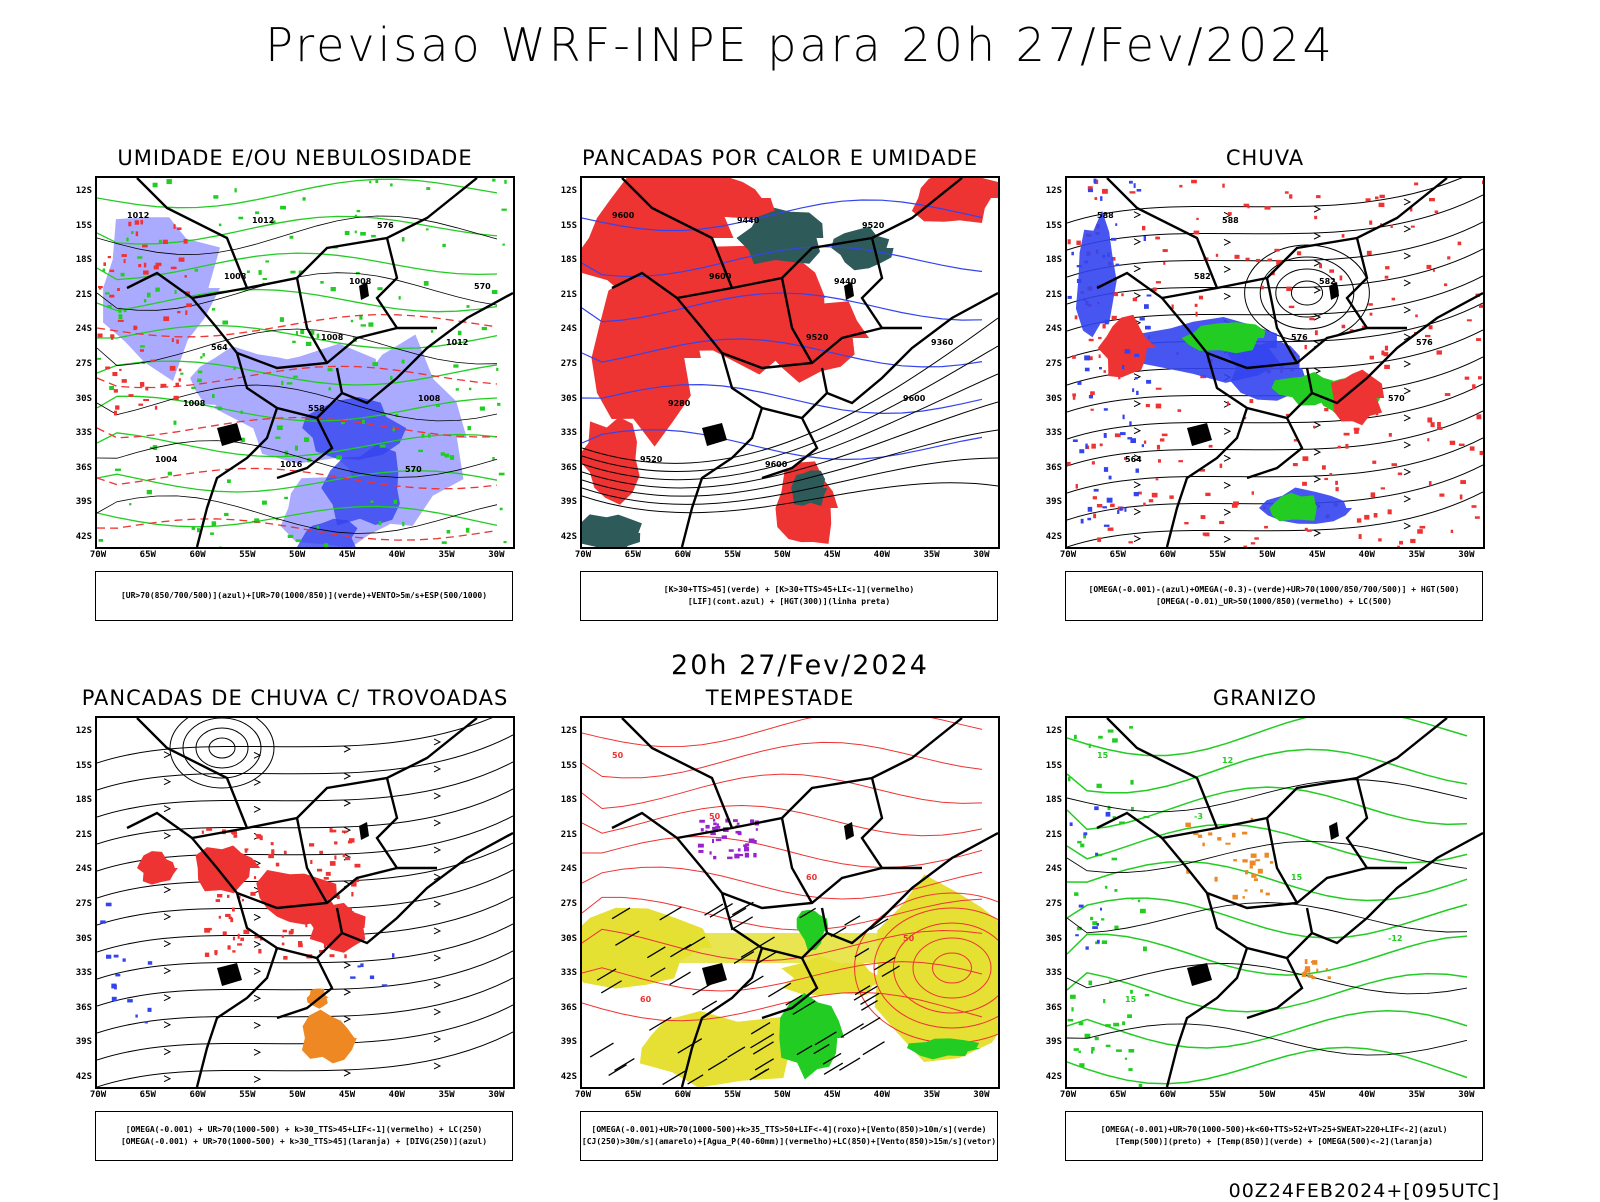 The width and height of the screenshot is (1600, 1202). What do you see at coordinates (305, 902) in the screenshot?
I see `map-plot` at bounding box center [305, 902].